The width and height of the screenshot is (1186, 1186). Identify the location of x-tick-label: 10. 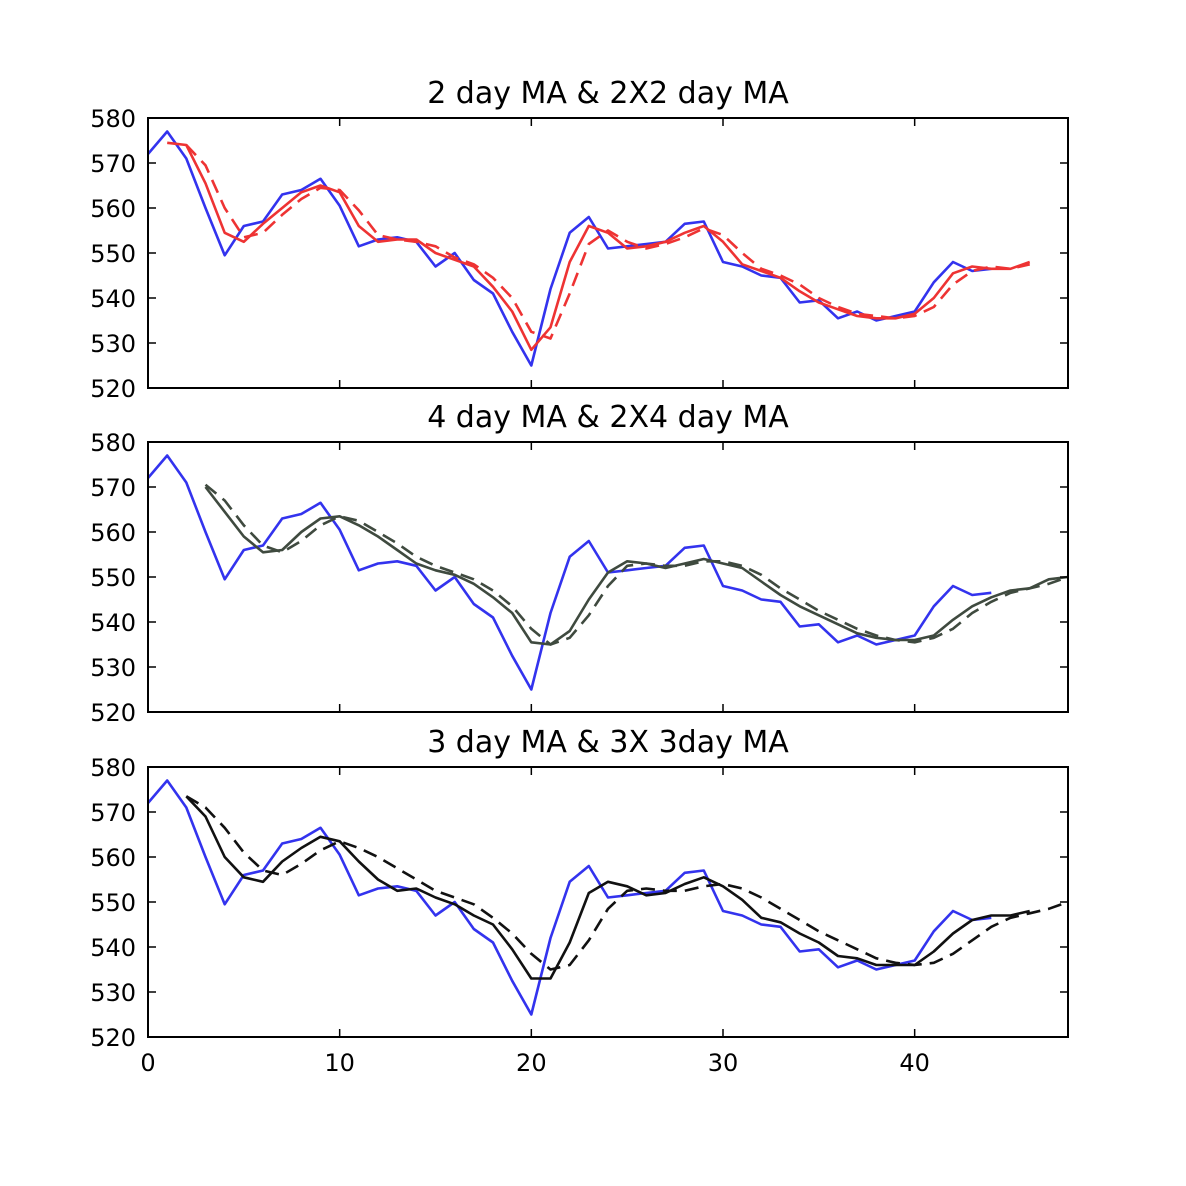
(339, 1063).